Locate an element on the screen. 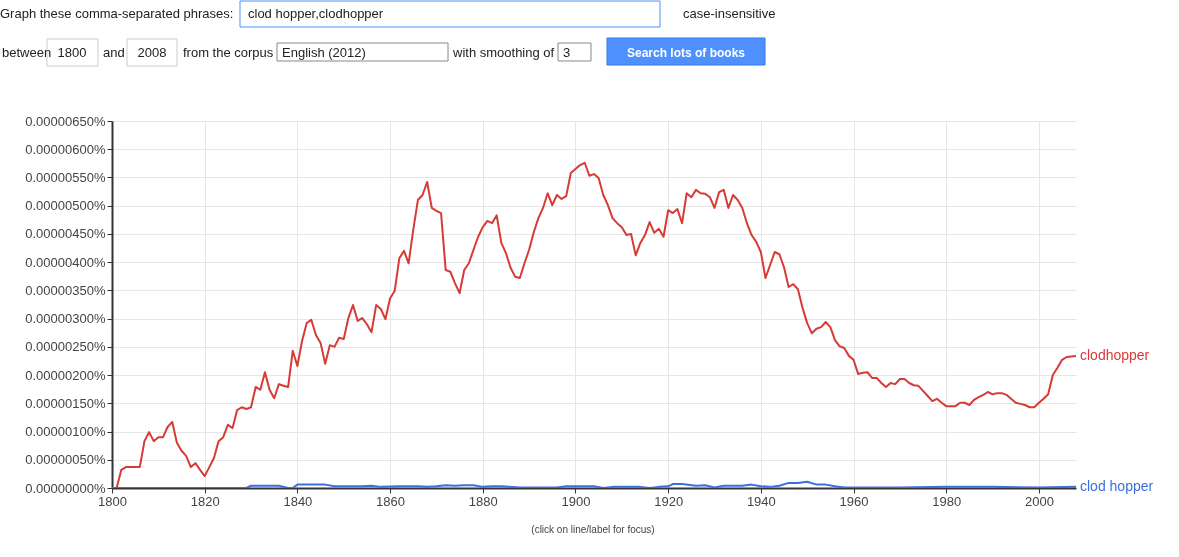  x-tick-label: 1900 is located at coordinates (576, 501).